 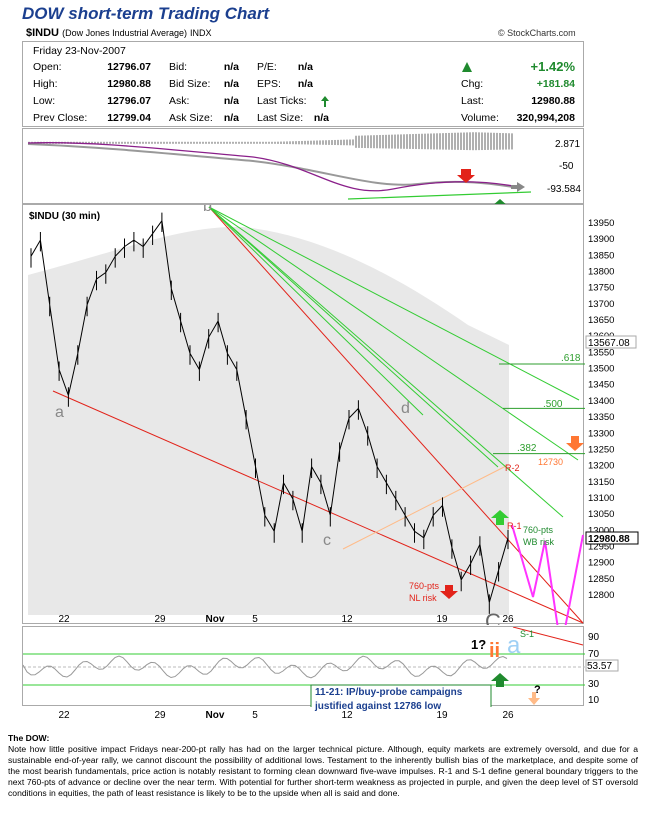 I want to click on rsi-line, so click(x=265, y=667).